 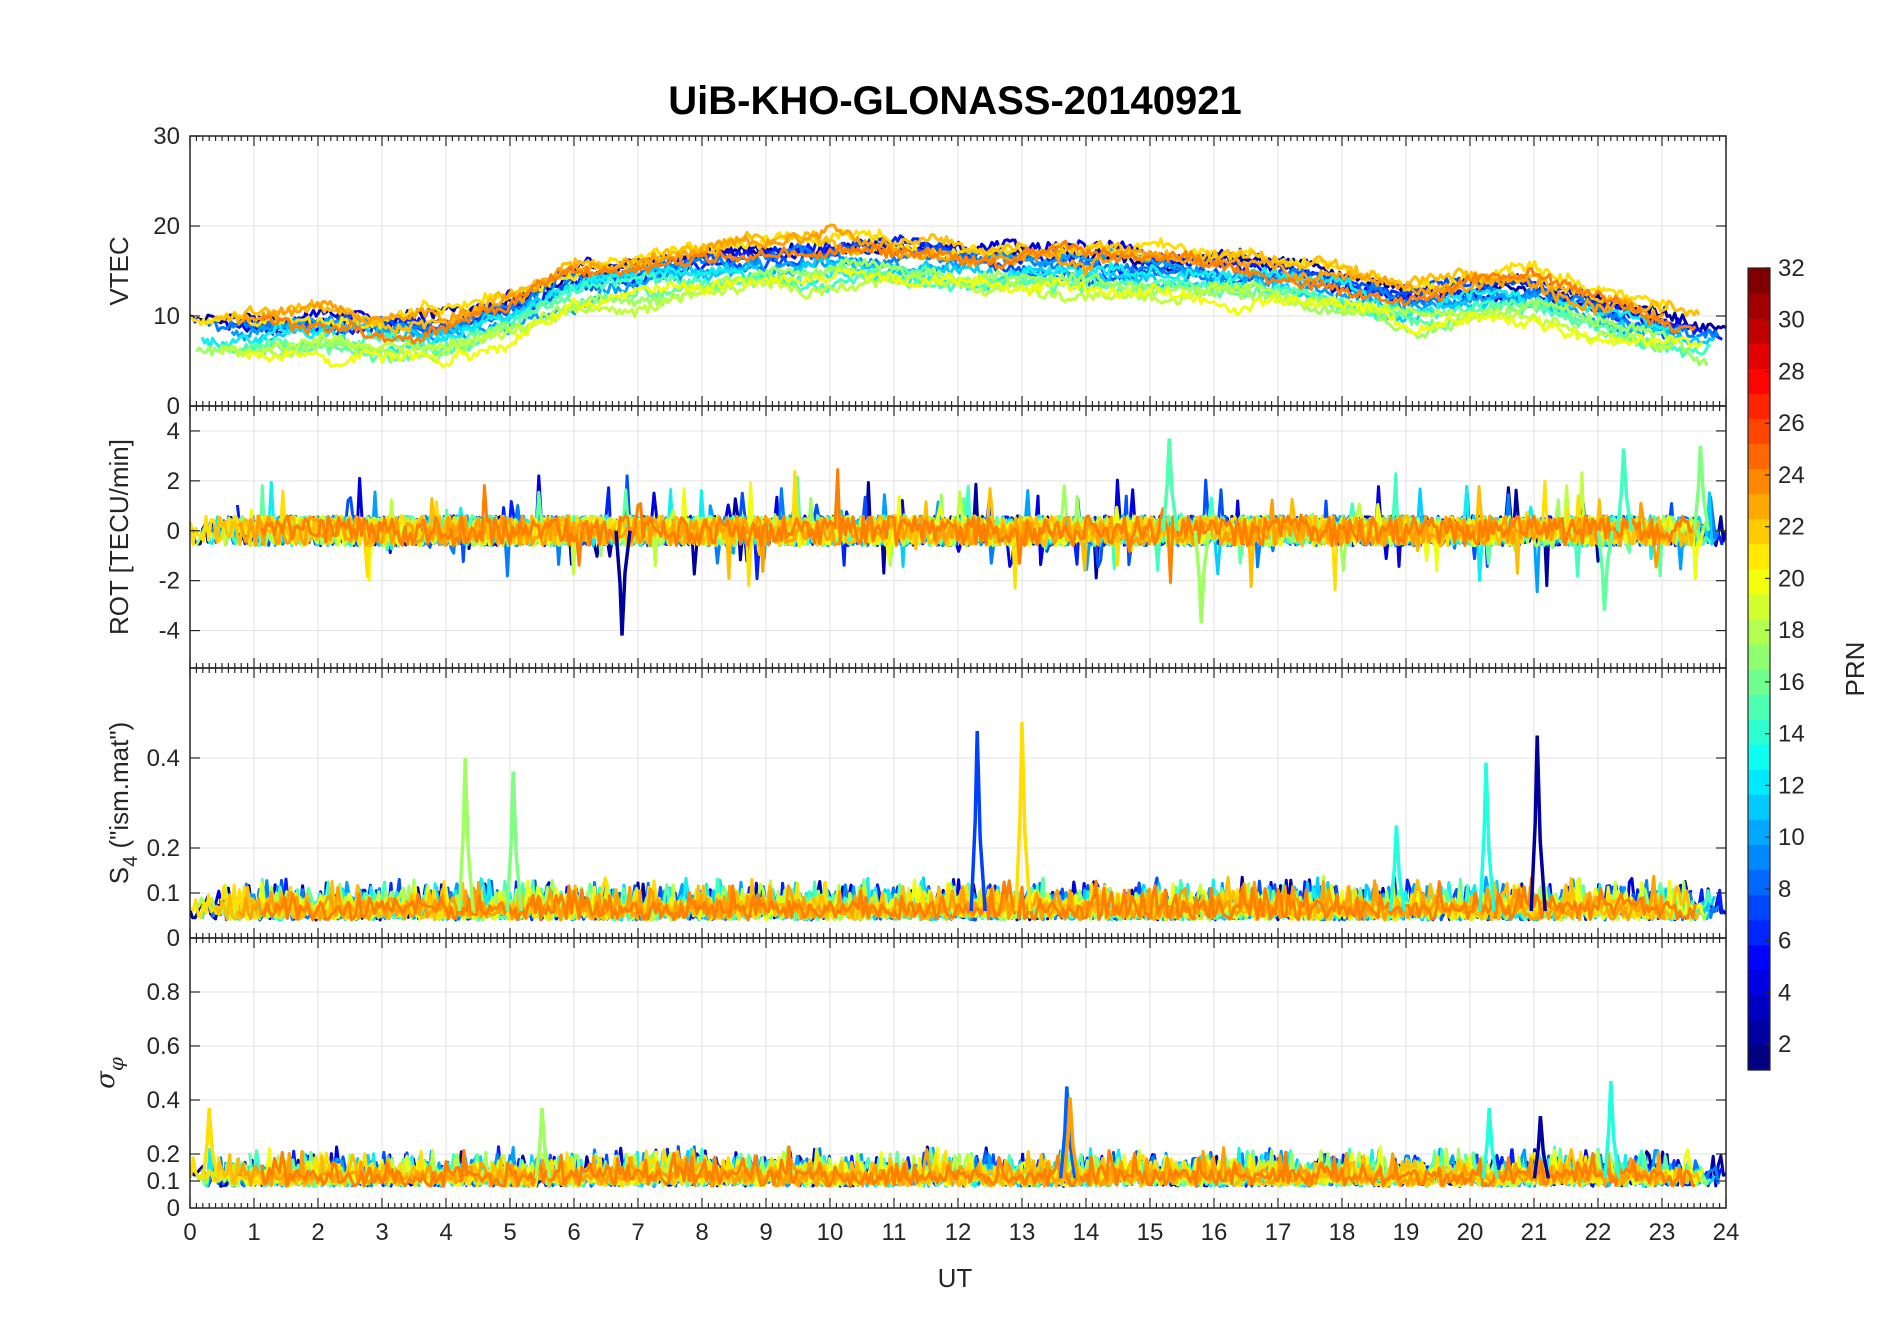 What do you see at coordinates (317, 1232) in the screenshot?
I see `x-tick-label: 2` at bounding box center [317, 1232].